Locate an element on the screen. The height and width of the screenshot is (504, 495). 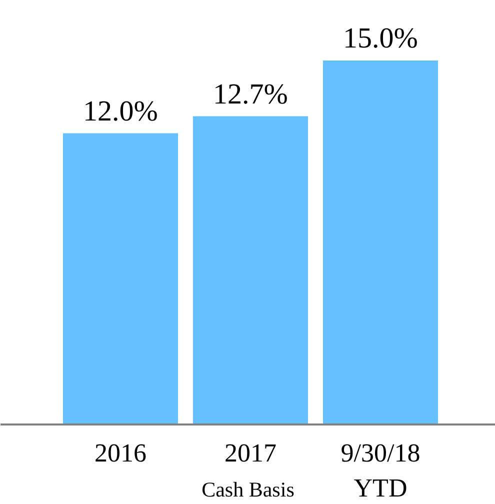
x-axis-title: Cash Basis is located at coordinates (248, 489).